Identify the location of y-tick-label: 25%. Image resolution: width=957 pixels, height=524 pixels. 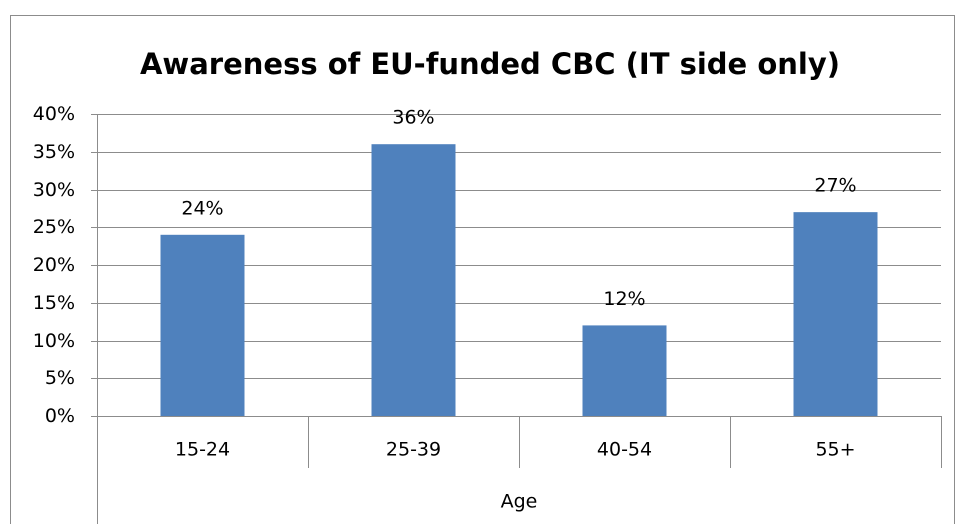
(54, 227).